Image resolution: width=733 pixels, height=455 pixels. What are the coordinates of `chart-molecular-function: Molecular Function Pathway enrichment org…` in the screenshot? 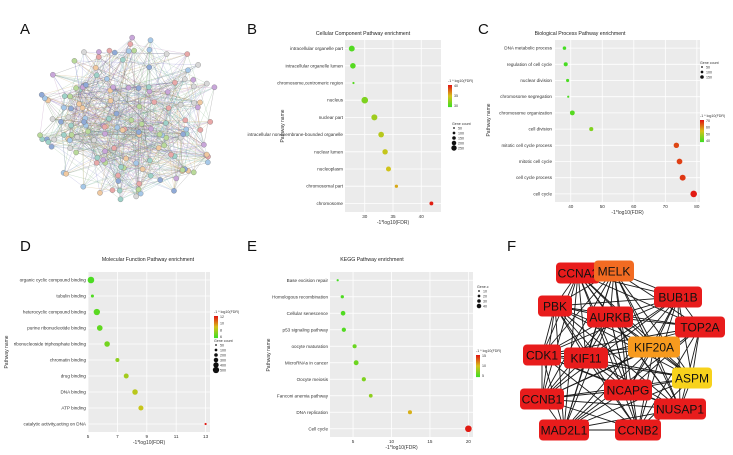 It's located at (121, 351).